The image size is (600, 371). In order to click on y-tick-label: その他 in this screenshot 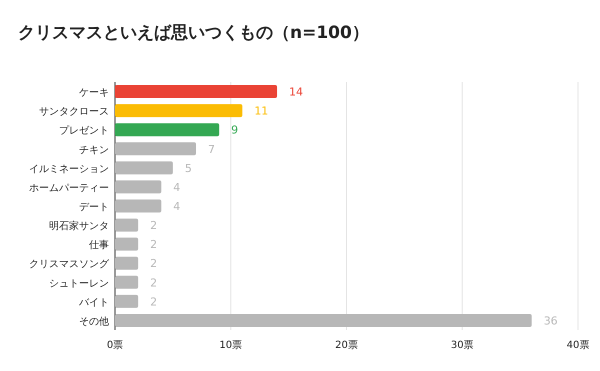, I will do `click(94, 321)`.